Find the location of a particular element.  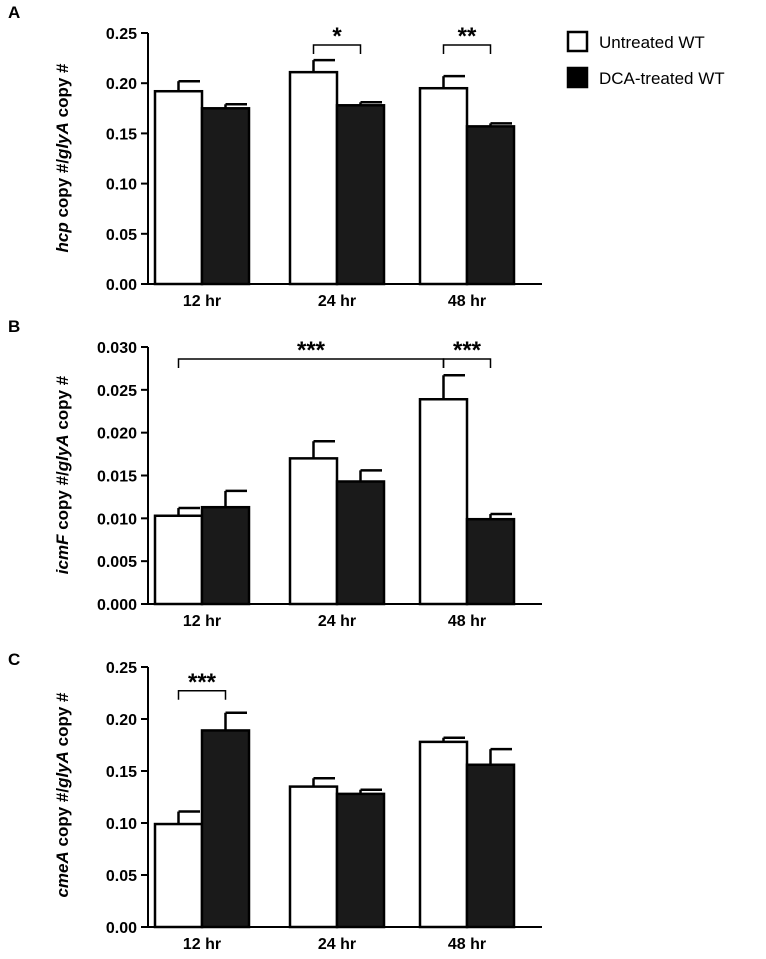

y-tick-label: 0.020 is located at coordinates (117, 434).